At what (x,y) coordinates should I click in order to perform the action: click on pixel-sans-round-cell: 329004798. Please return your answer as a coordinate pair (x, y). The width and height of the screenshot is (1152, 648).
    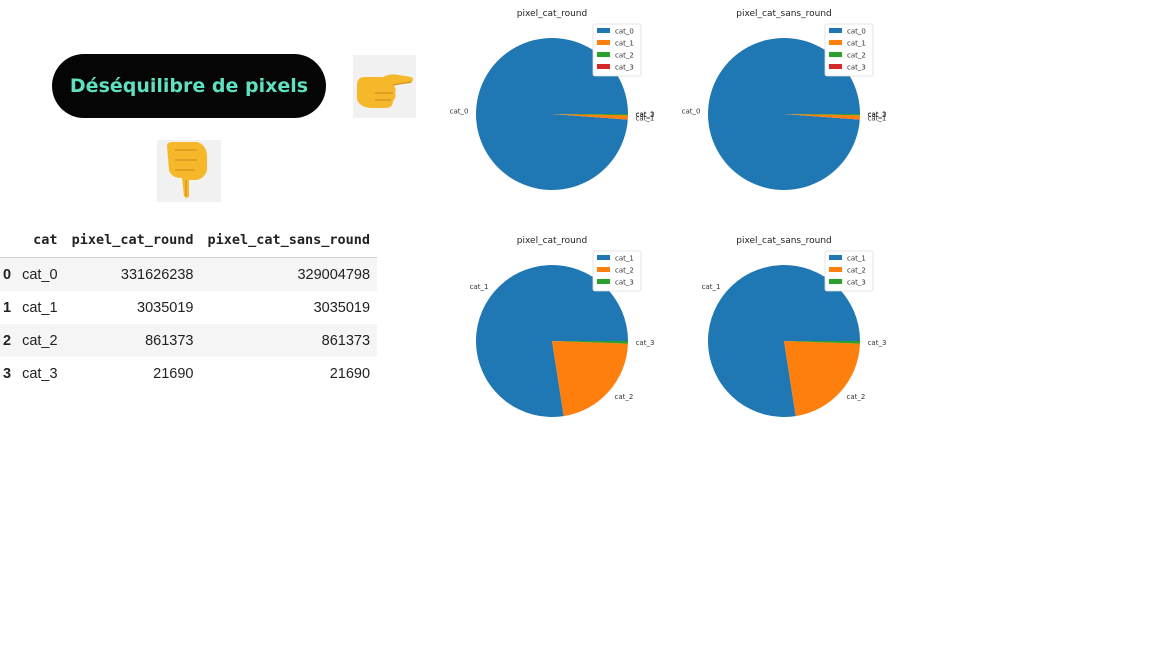
    Looking at the image, I should click on (289, 274).